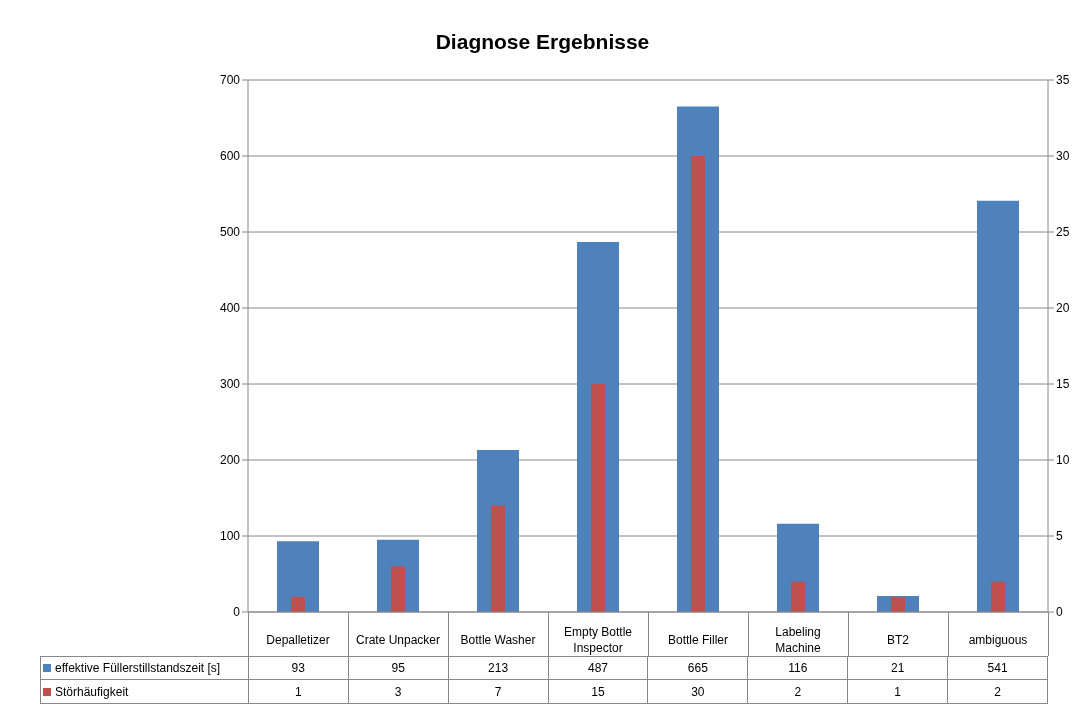 The width and height of the screenshot is (1085, 709). Describe the element at coordinates (237, 612) in the screenshot. I see `y-tick-label: 0` at that location.